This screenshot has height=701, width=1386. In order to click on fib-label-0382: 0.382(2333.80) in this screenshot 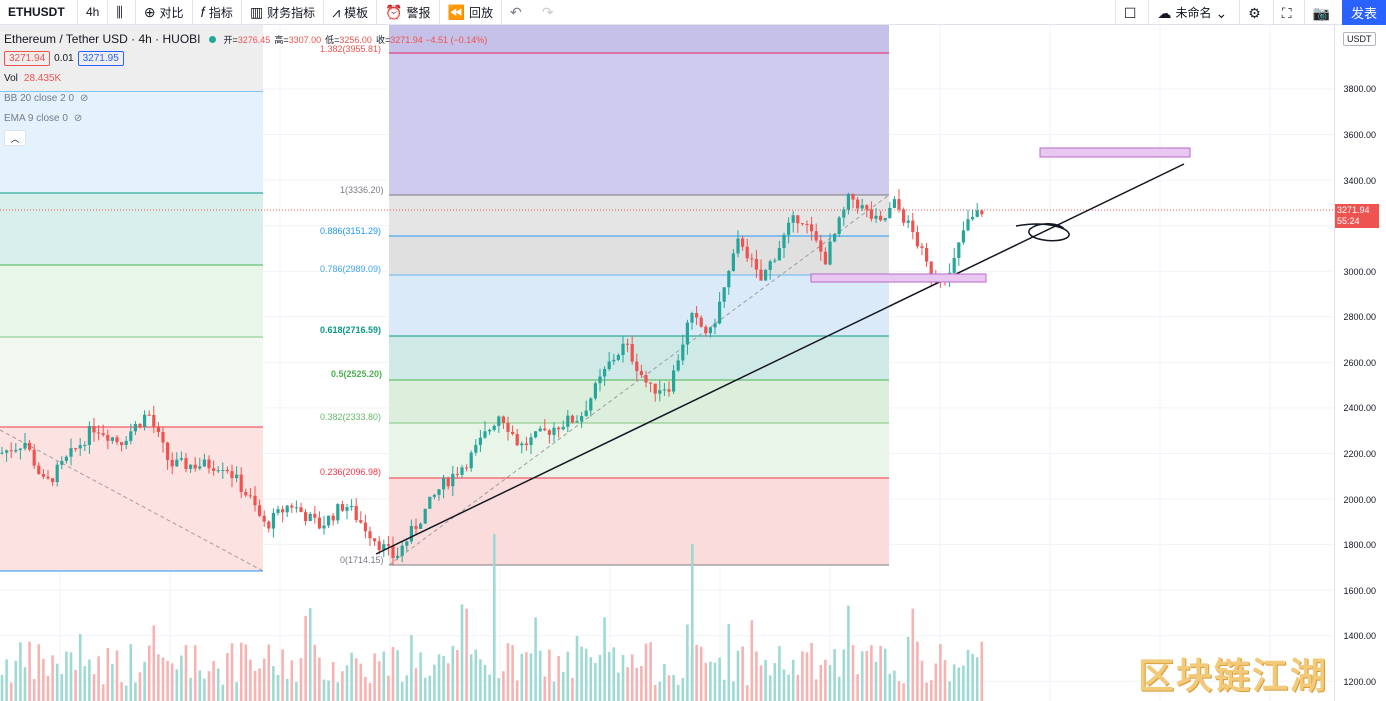, I will do `click(351, 417)`.